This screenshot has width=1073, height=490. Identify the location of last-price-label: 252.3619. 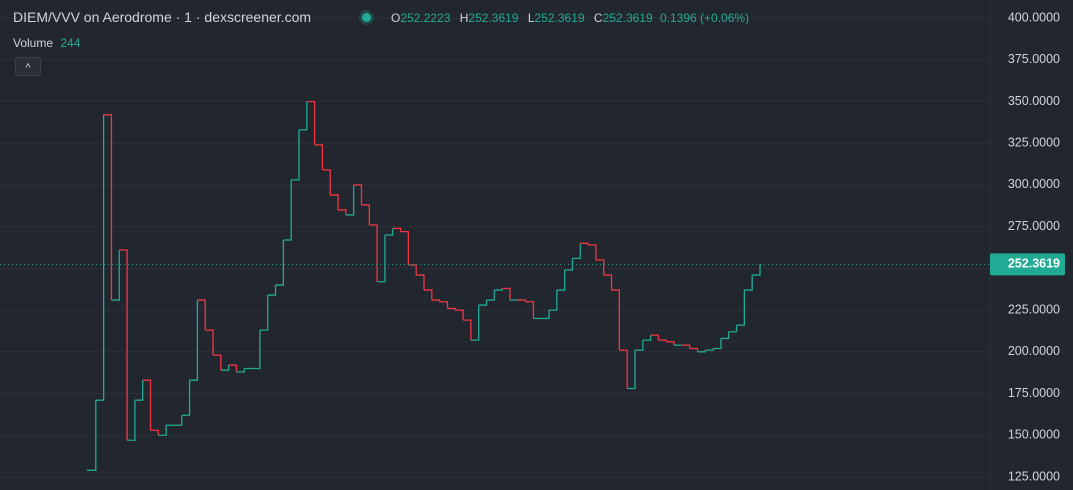
(1034, 264).